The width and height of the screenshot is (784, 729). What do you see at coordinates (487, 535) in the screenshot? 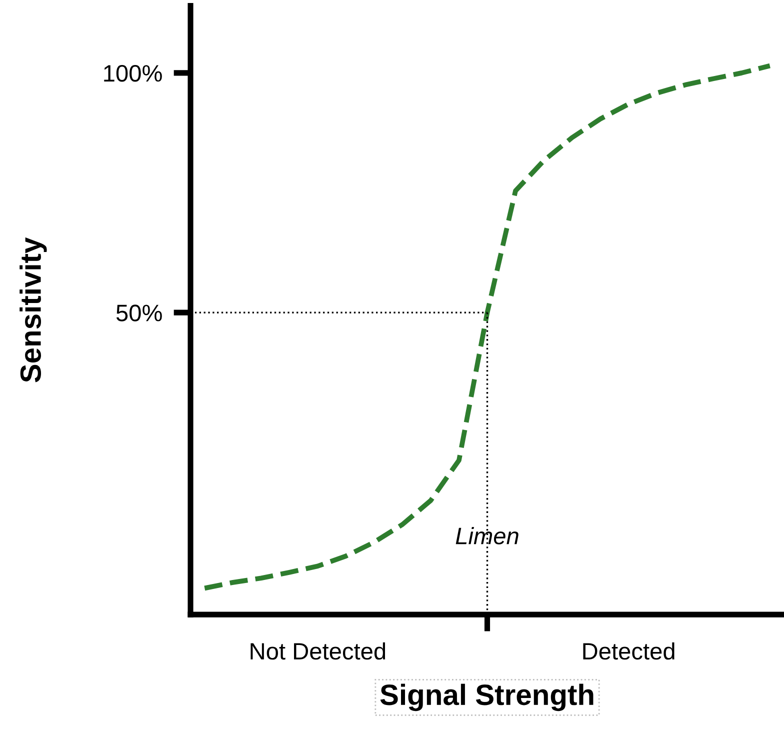
I see `x-tick-label: Limen` at bounding box center [487, 535].